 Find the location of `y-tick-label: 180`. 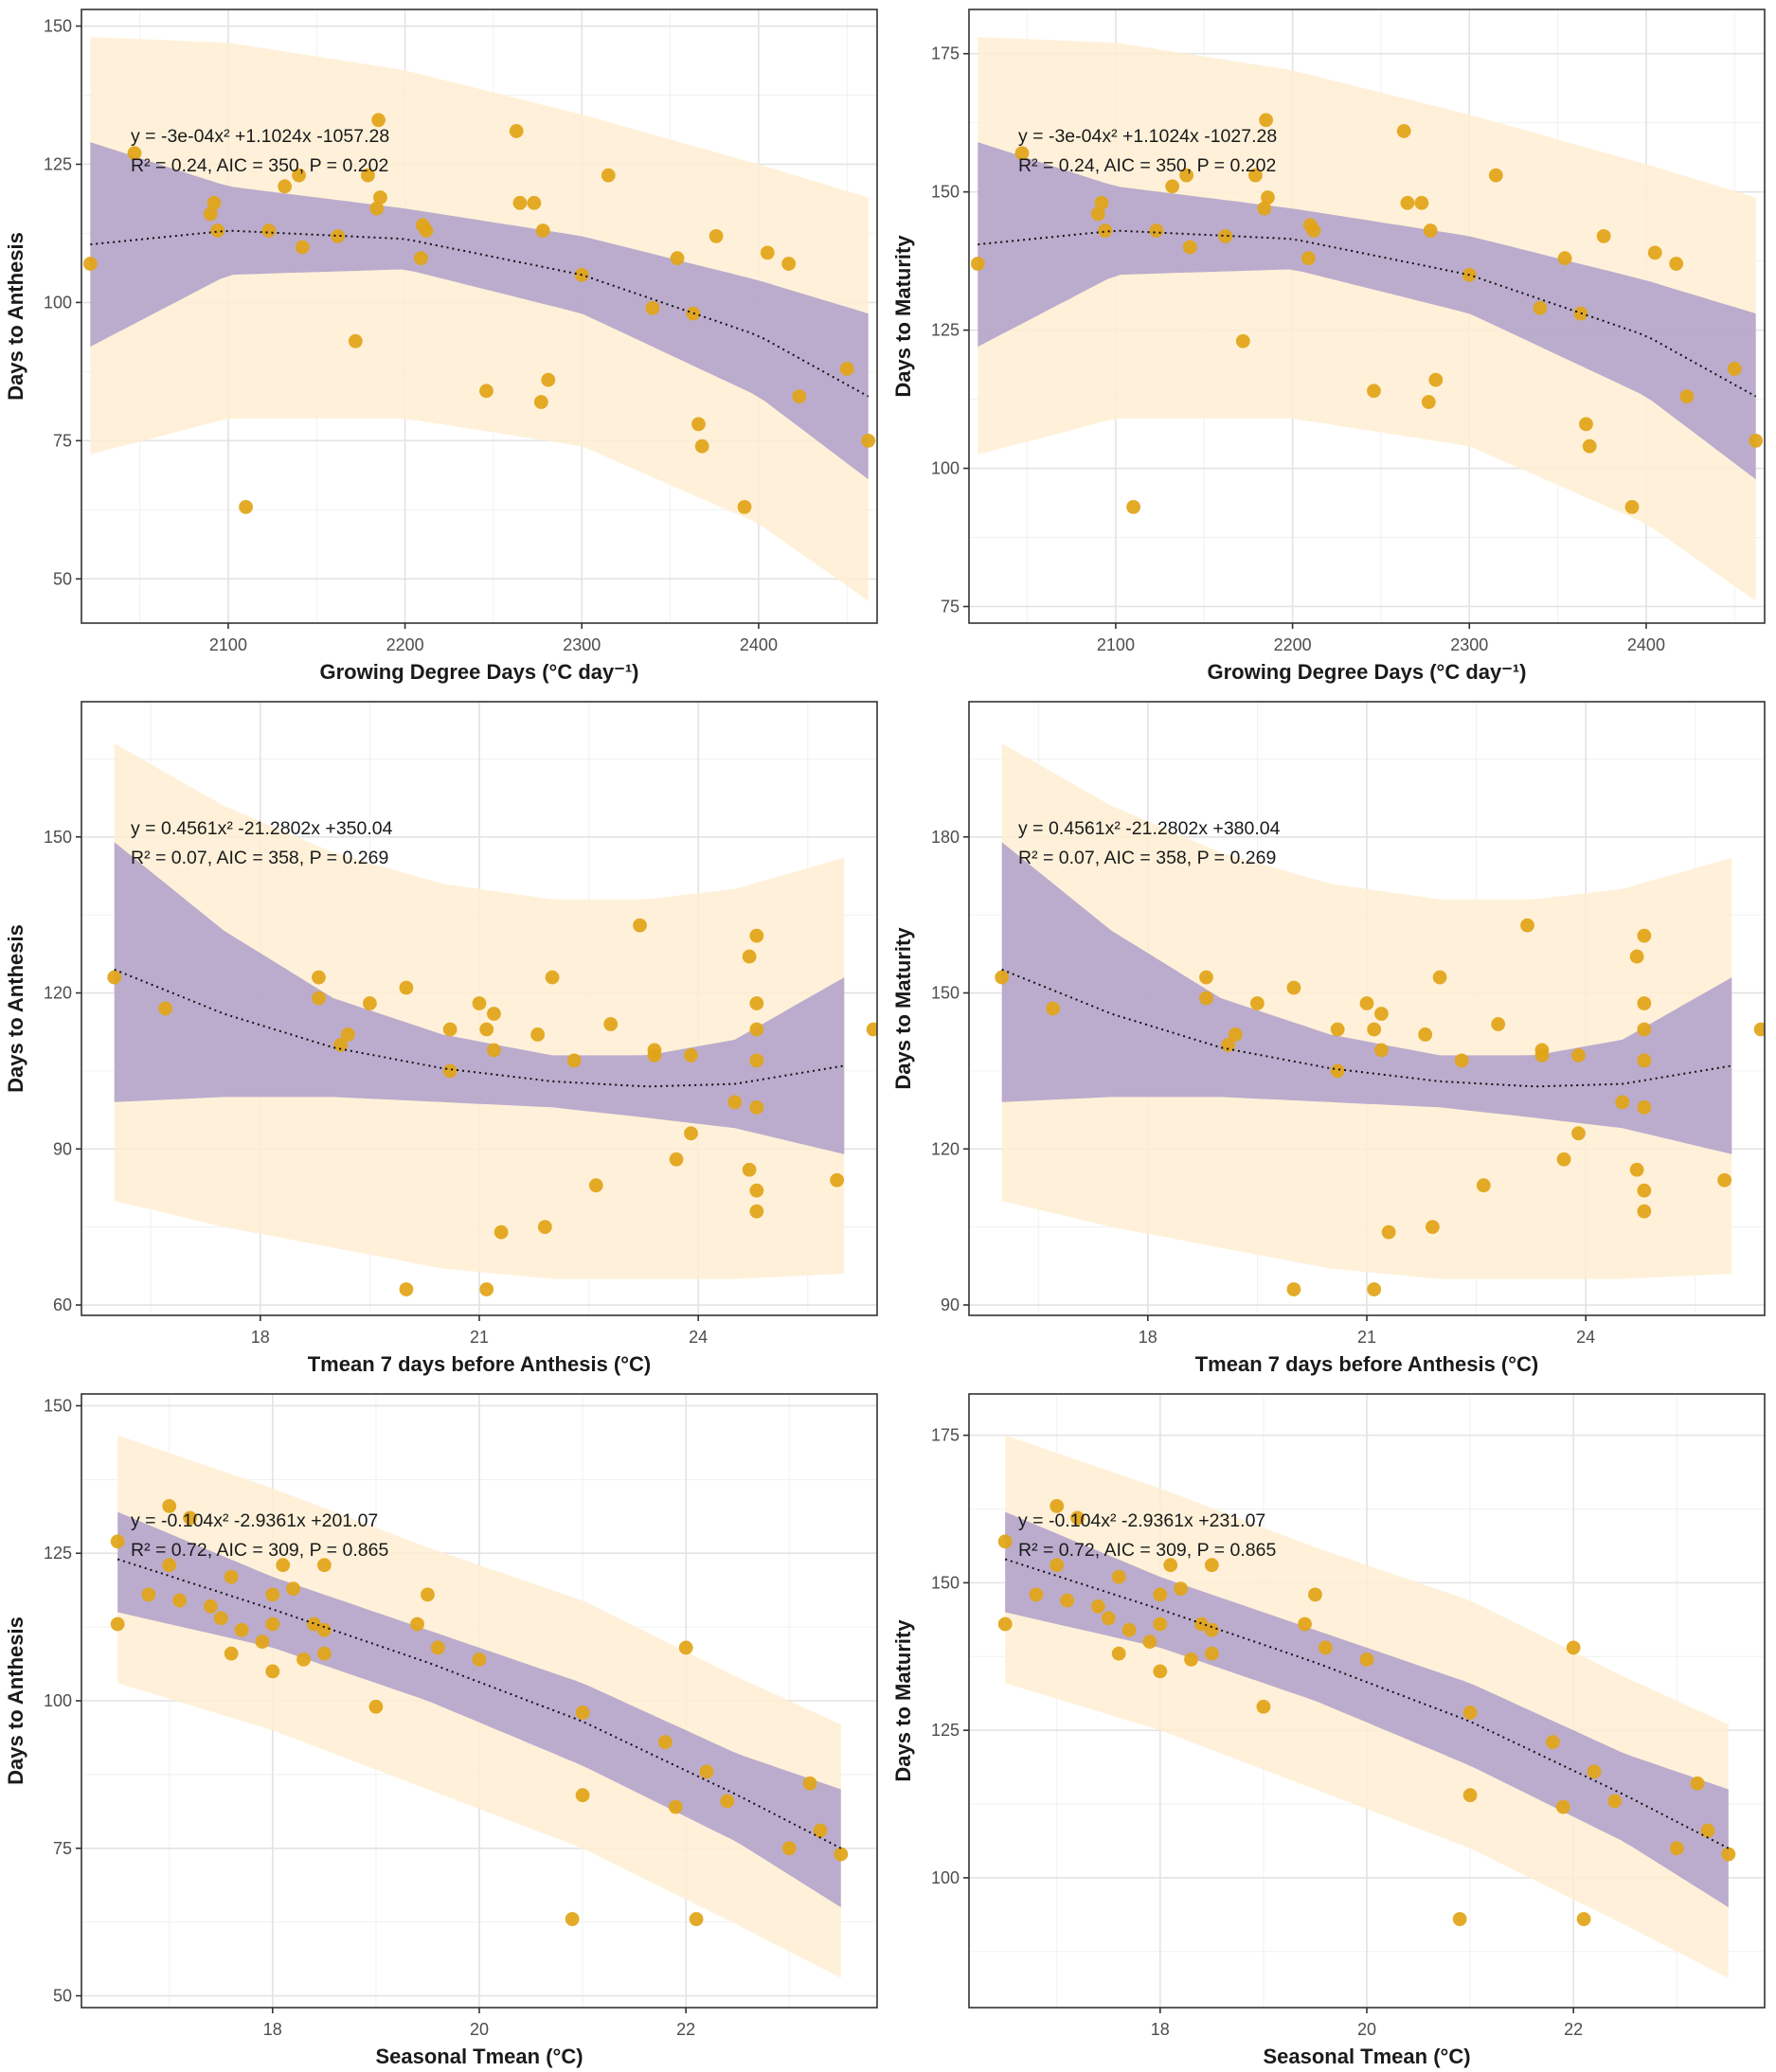

y-tick-label: 180 is located at coordinates (945, 838).